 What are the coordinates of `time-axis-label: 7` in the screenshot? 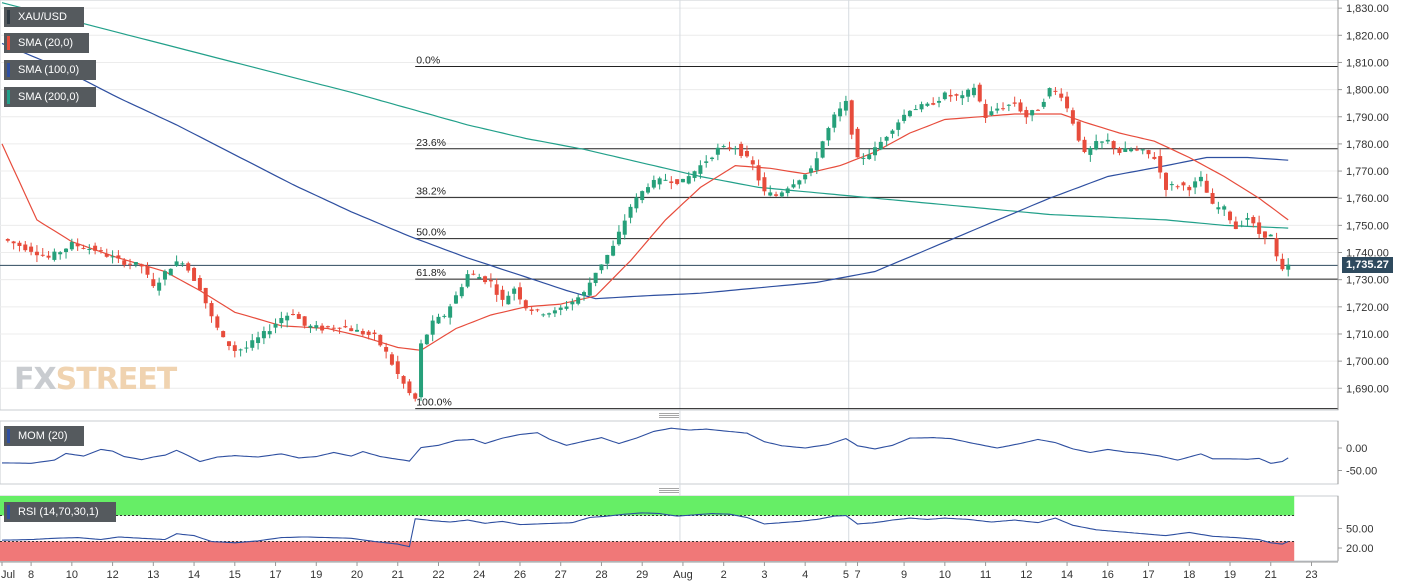 It's located at (857, 575).